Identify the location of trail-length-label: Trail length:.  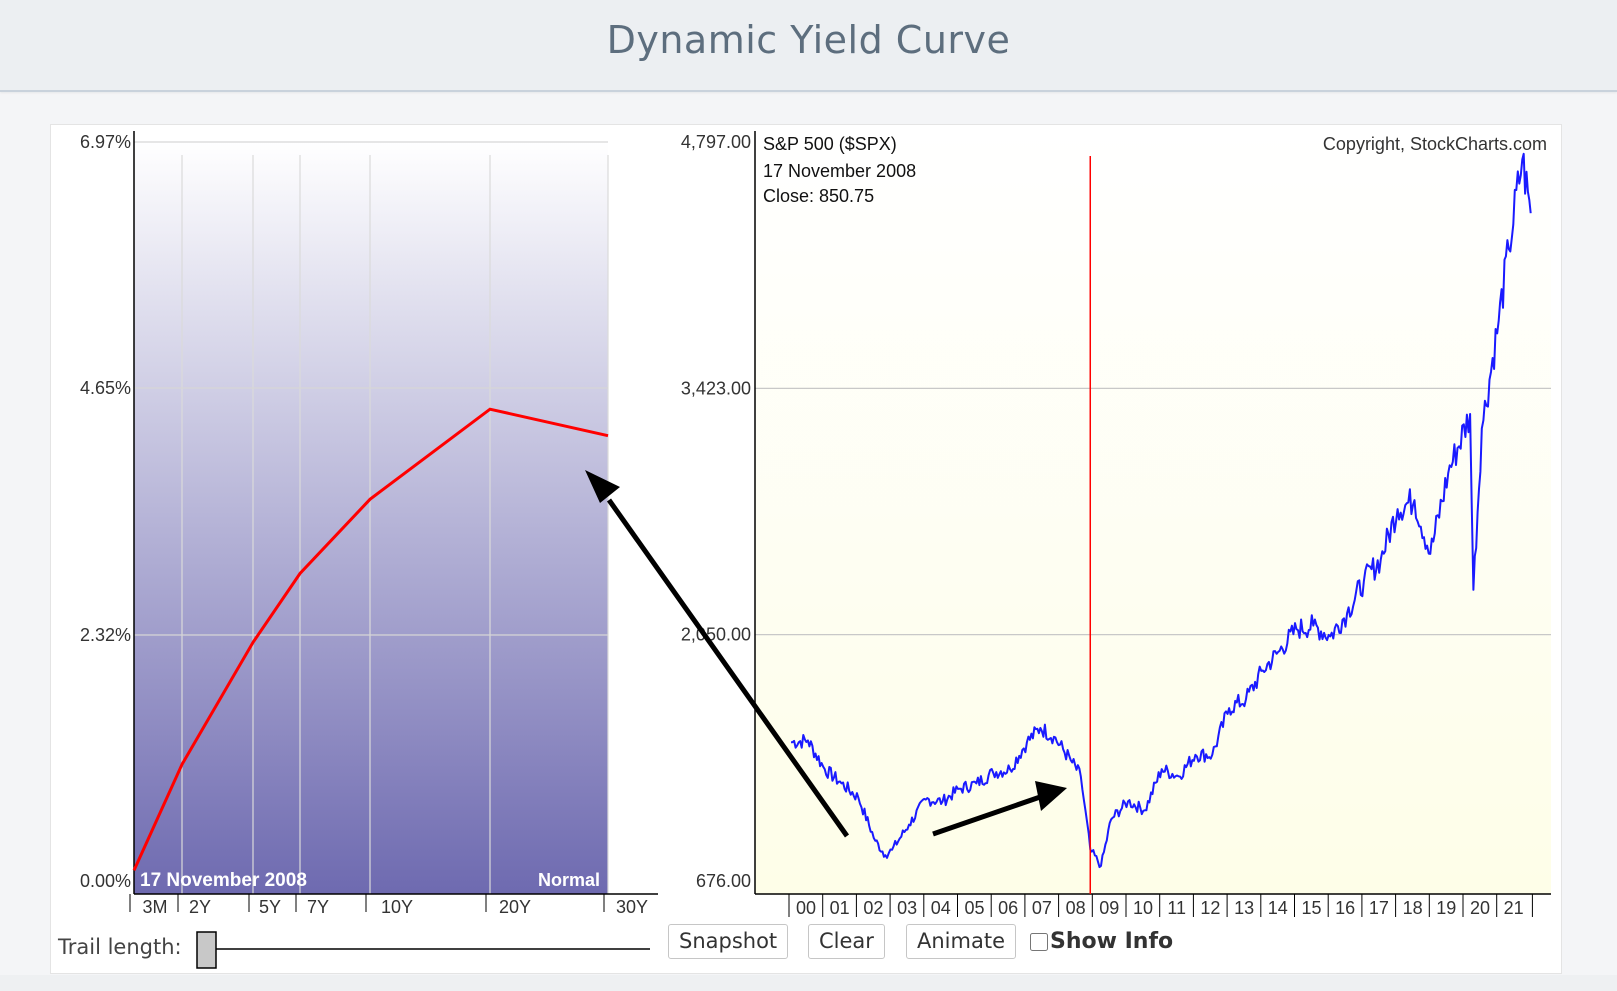
(120, 947).